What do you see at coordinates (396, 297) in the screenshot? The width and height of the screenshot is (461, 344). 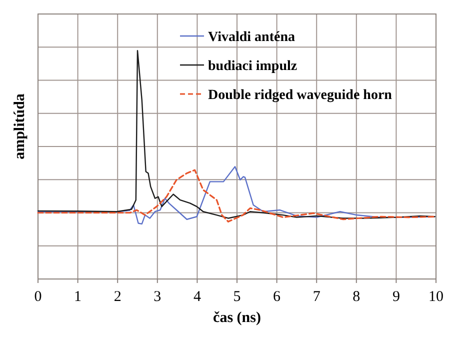 I see `x-tick-label: 9` at bounding box center [396, 297].